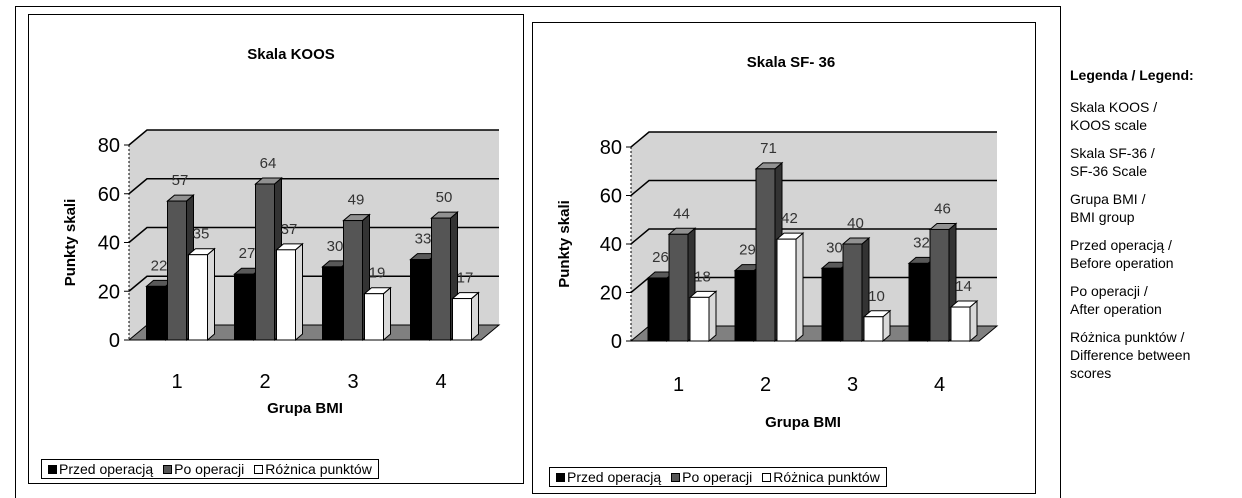 Image resolution: width=1242 pixels, height=498 pixels. Describe the element at coordinates (942, 208) in the screenshot. I see `data-label: 46` at that location.